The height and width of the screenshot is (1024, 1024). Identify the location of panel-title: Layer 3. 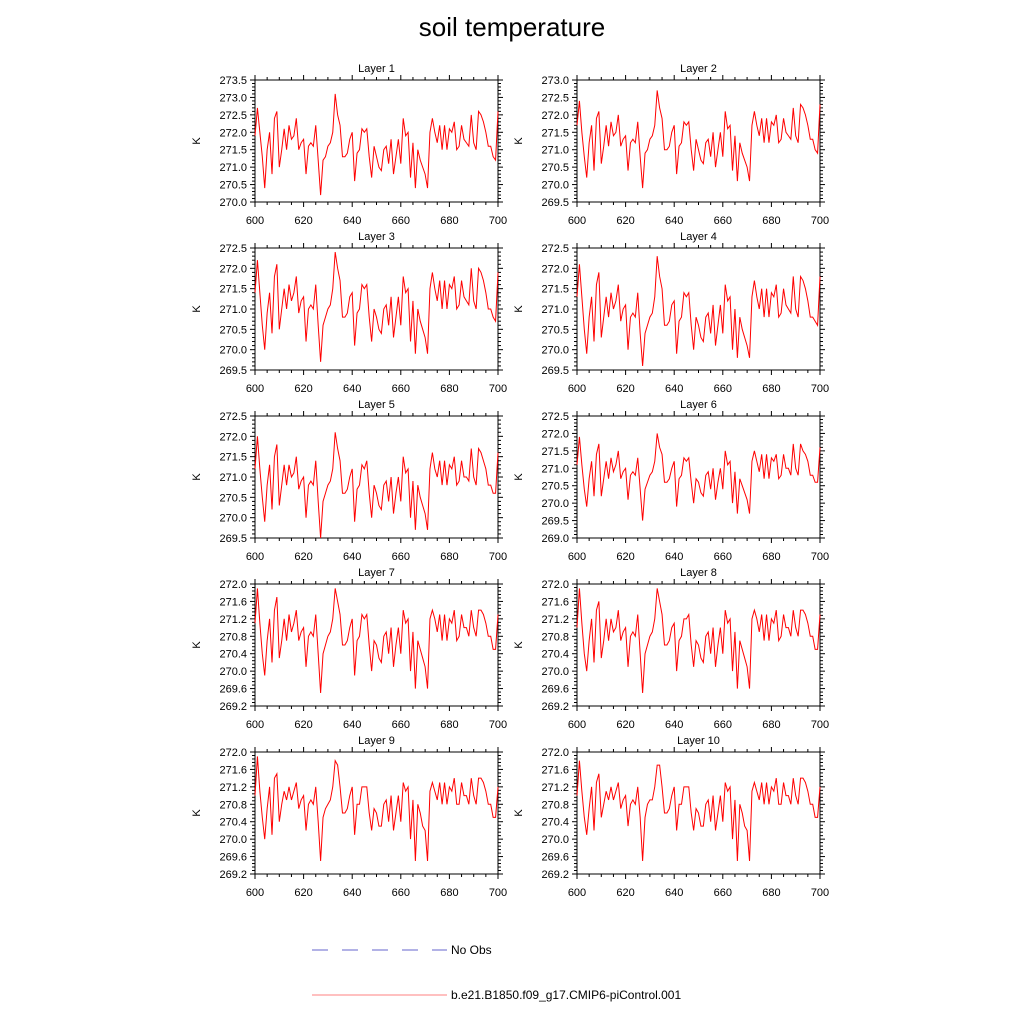
(376, 237).